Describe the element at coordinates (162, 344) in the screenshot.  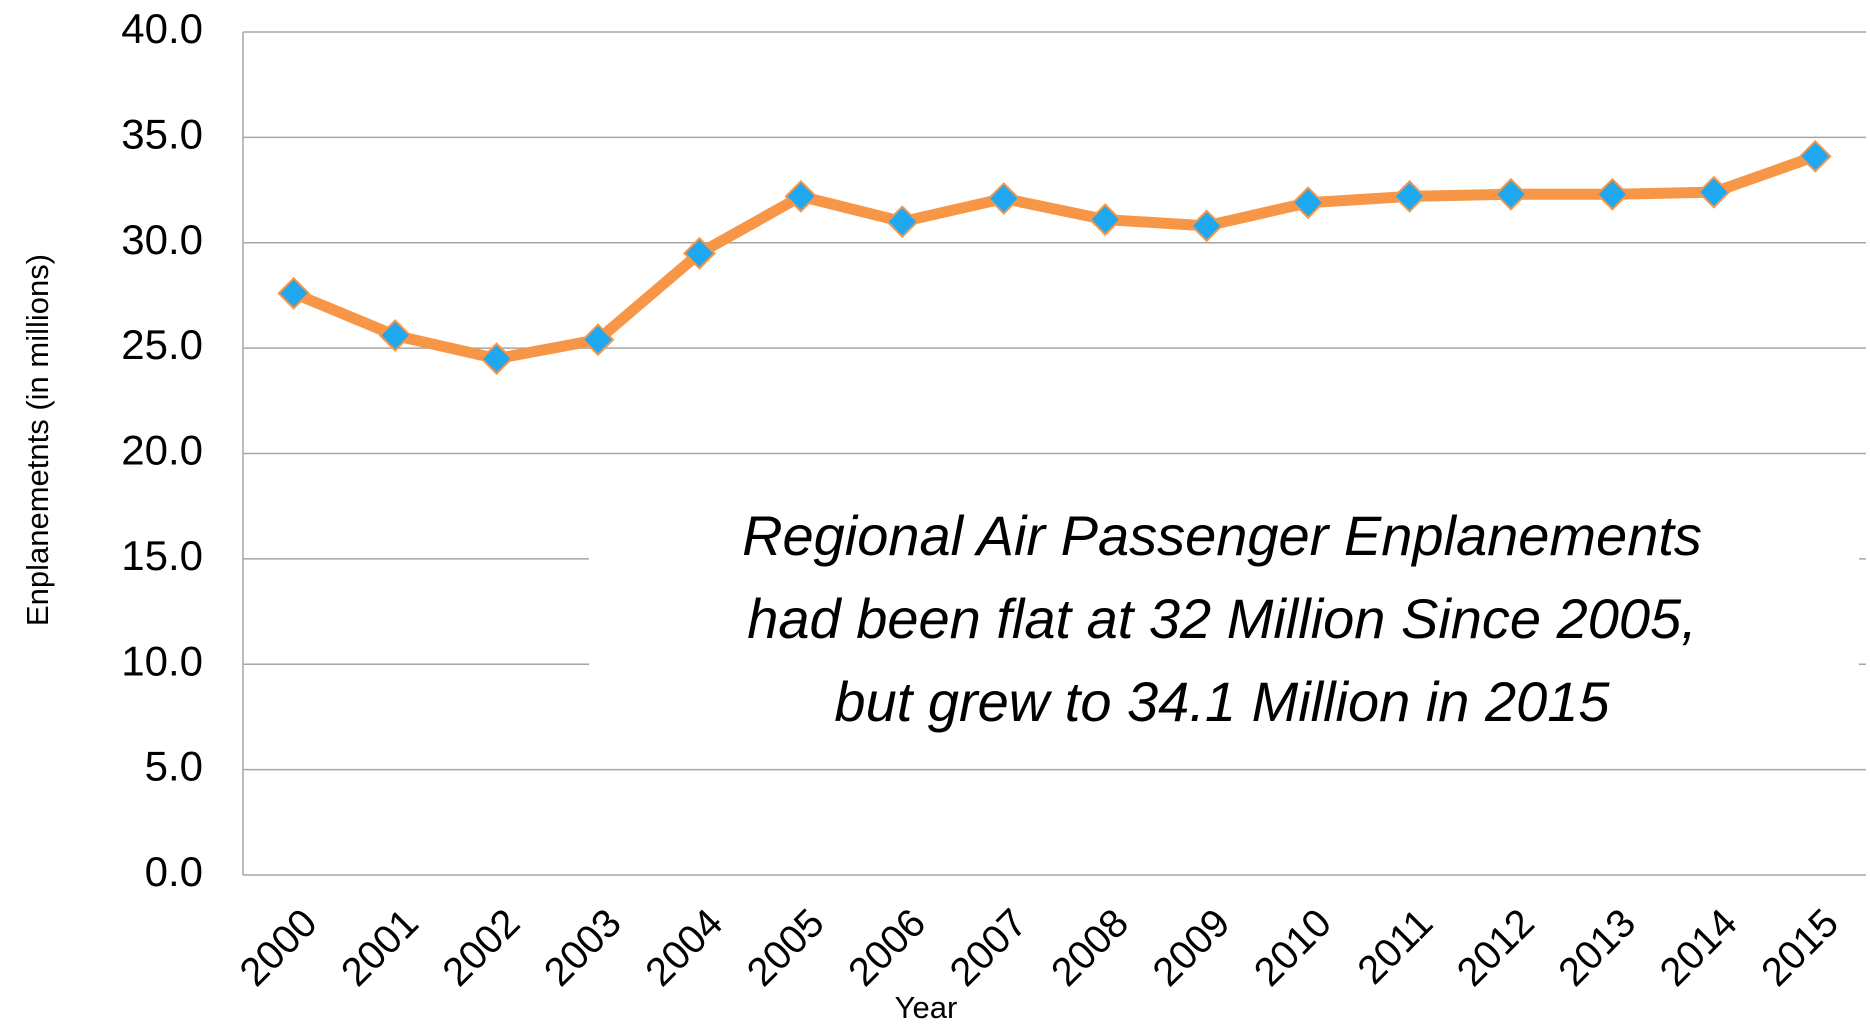
I see `y-tick-label: 25.0` at that location.